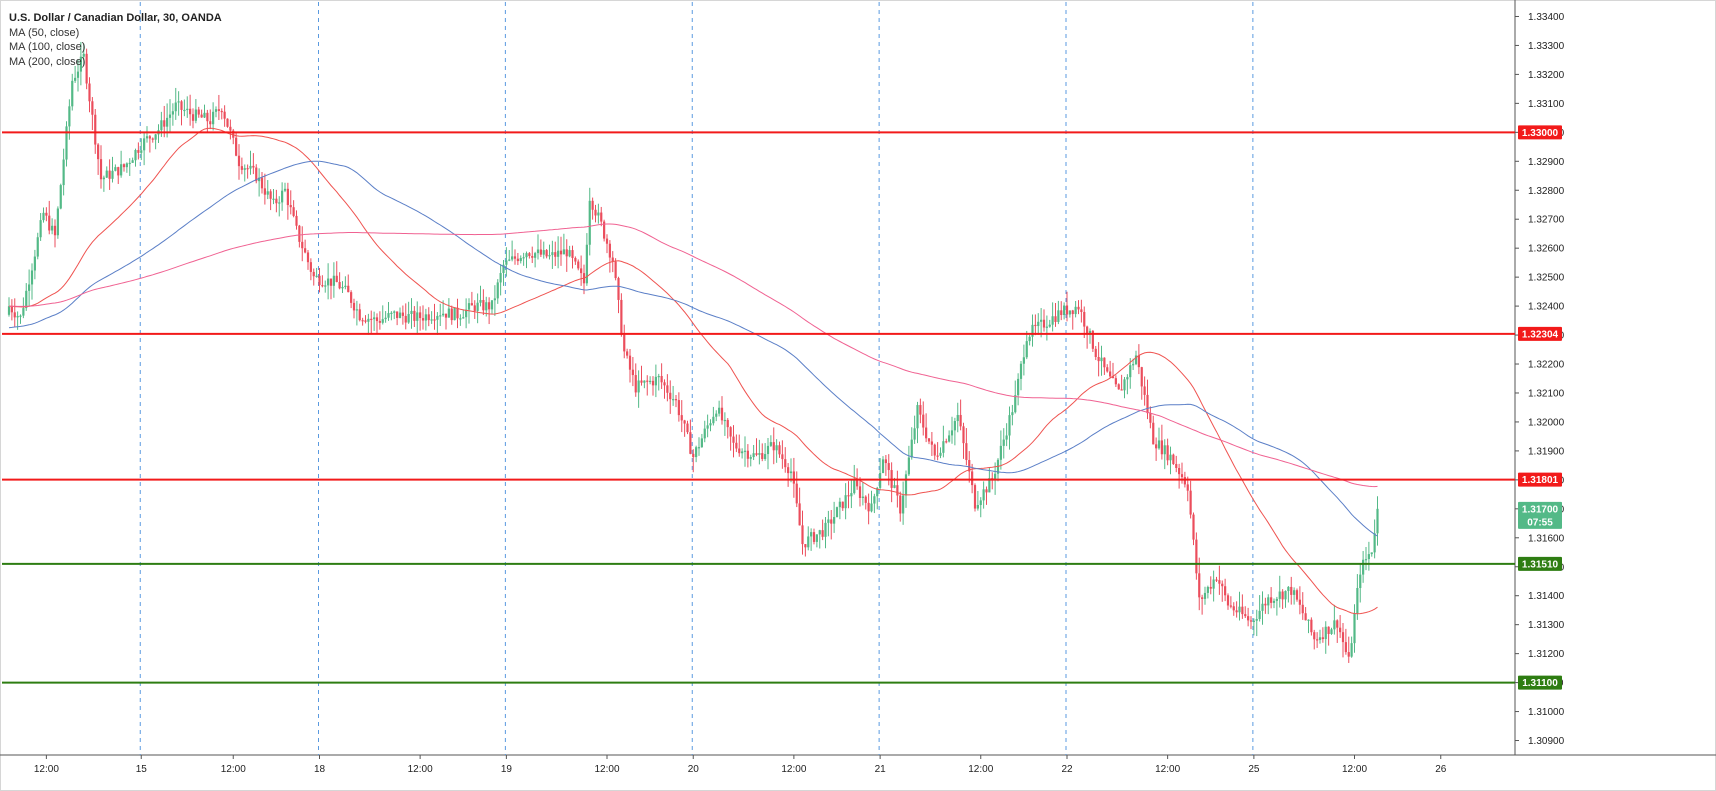  I want to click on y-tick-label: 1.33200, so click(1546, 75).